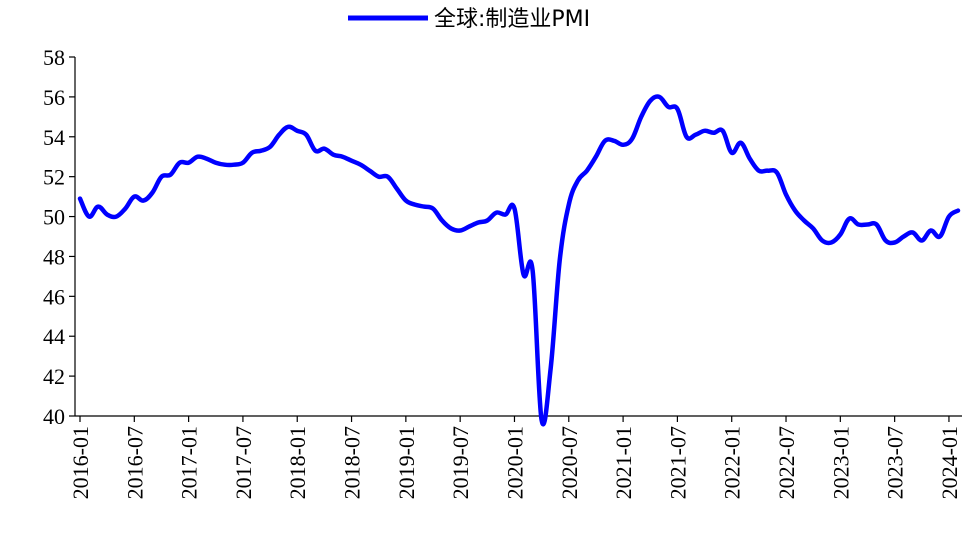 The height and width of the screenshot is (550, 970). I want to click on x-tick-label: 2017-07, so click(243, 462).